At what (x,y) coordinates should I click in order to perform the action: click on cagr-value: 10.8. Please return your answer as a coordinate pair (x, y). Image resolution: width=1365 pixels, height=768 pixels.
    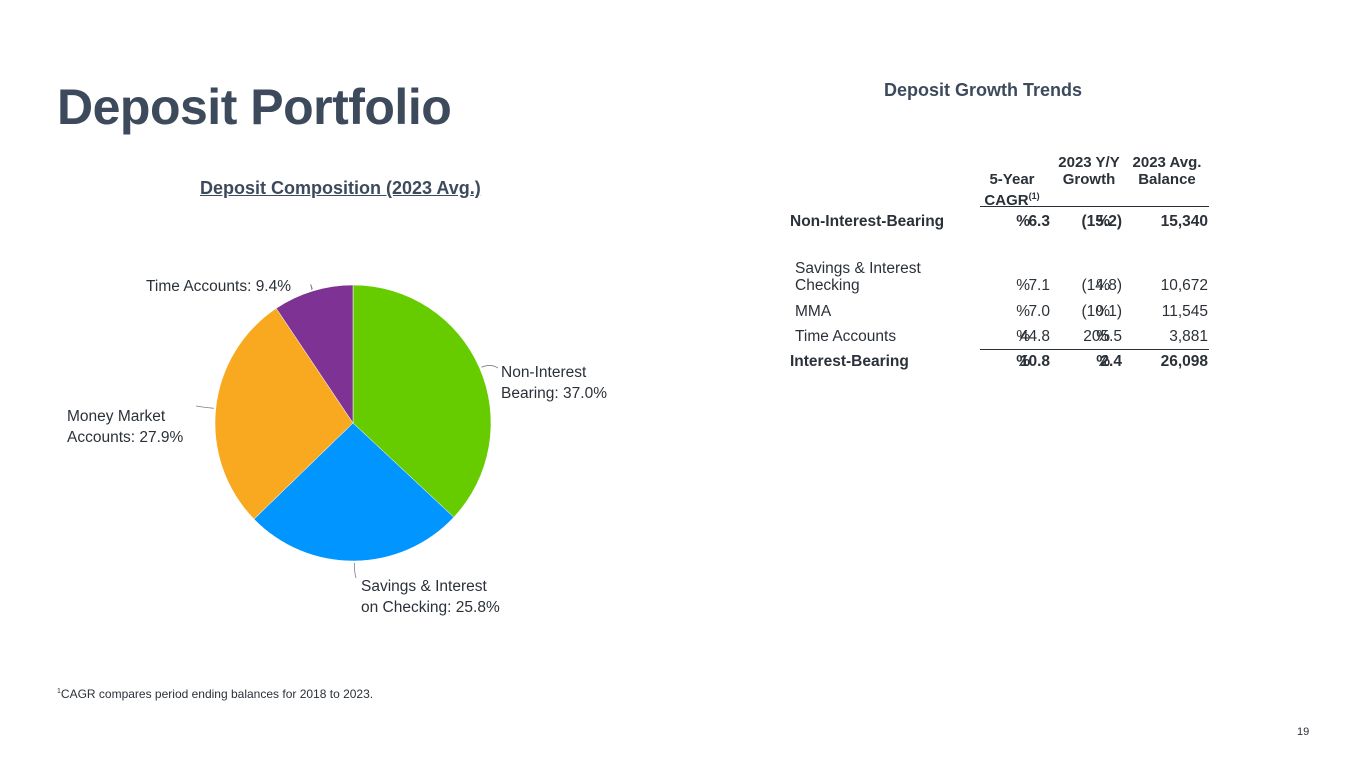
    Looking at the image, I should click on (1034, 361).